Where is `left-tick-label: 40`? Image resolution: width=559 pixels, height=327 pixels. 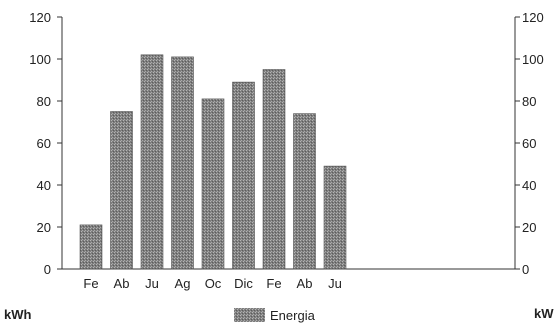 left-tick-label: 40 is located at coordinates (44, 185).